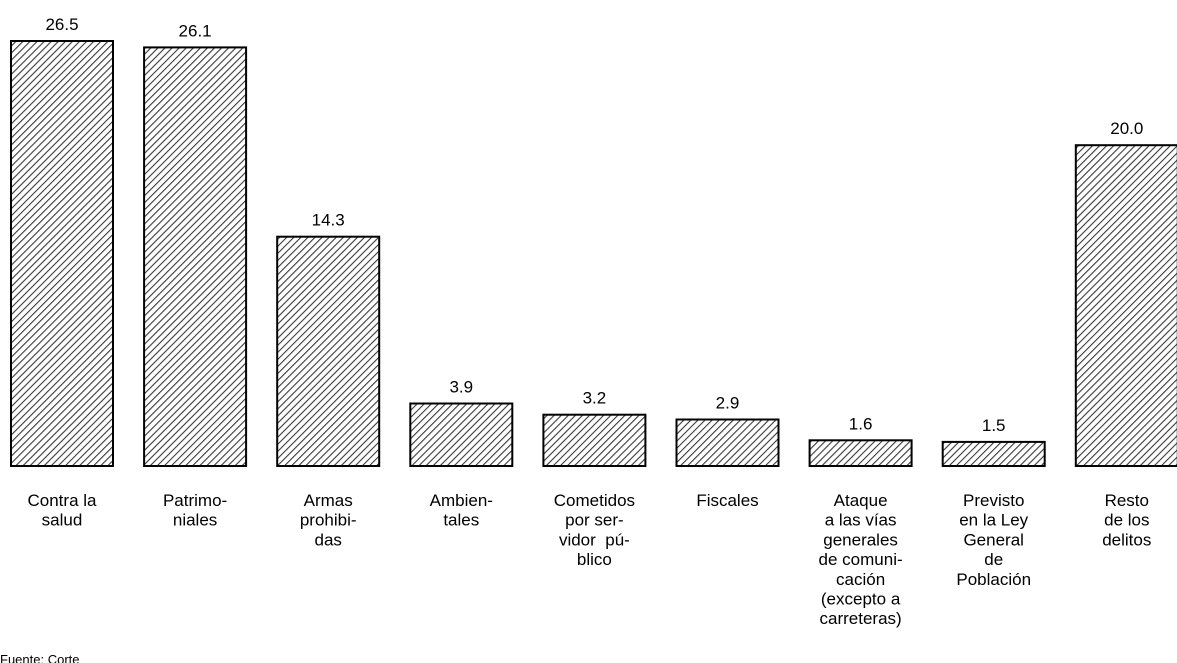  I want to click on category-label-line: General, so click(993, 539).